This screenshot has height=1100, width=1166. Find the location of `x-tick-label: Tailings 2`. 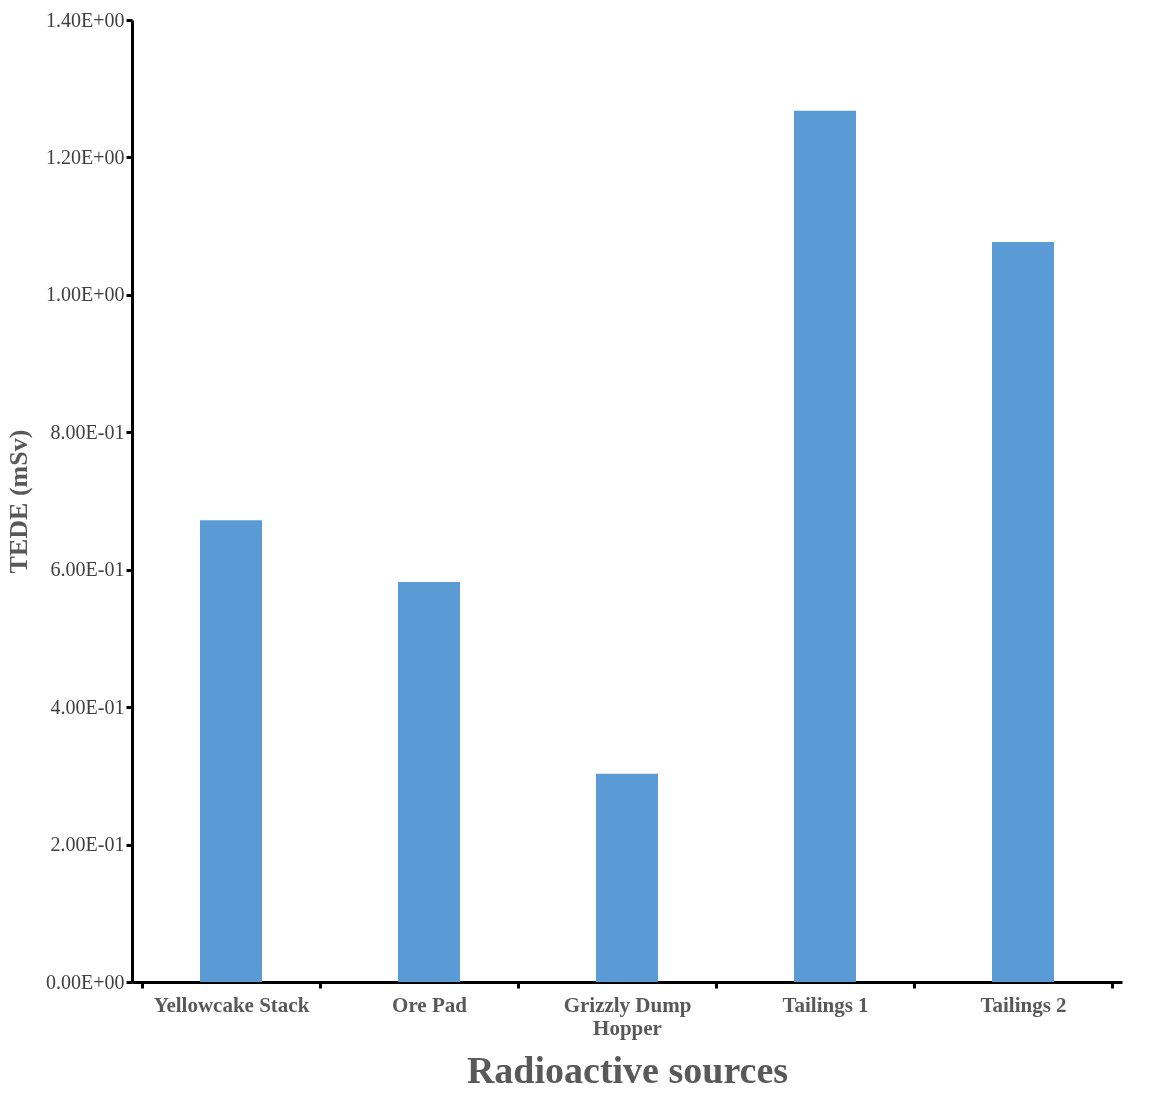

x-tick-label: Tailings 2 is located at coordinates (1023, 1004).